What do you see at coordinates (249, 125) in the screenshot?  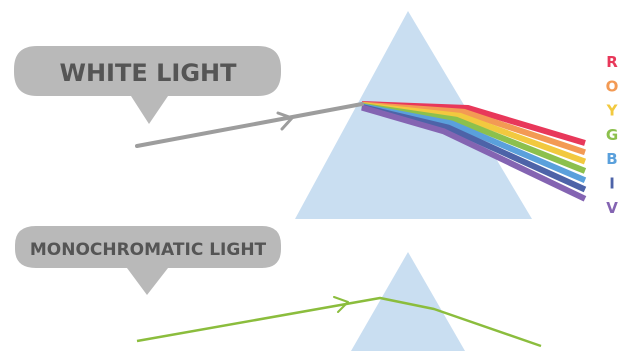 I see `white-light-beam` at bounding box center [249, 125].